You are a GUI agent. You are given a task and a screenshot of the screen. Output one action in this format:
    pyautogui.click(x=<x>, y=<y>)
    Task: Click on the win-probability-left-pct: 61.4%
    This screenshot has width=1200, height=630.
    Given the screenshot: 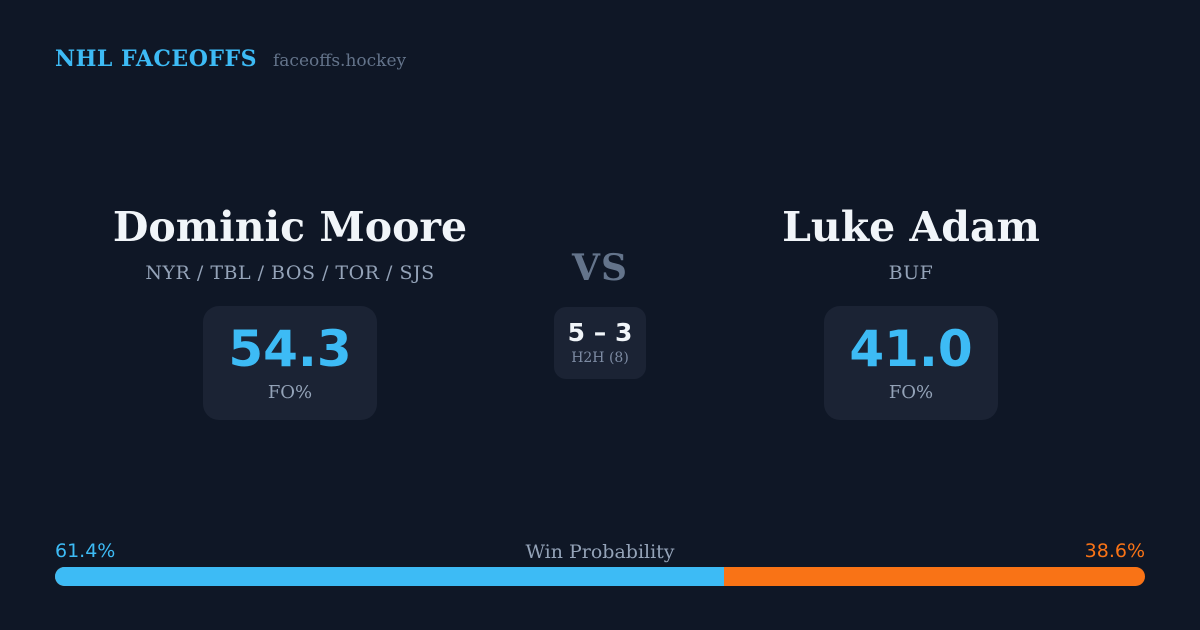 What is the action you would take?
    pyautogui.click(x=85, y=551)
    